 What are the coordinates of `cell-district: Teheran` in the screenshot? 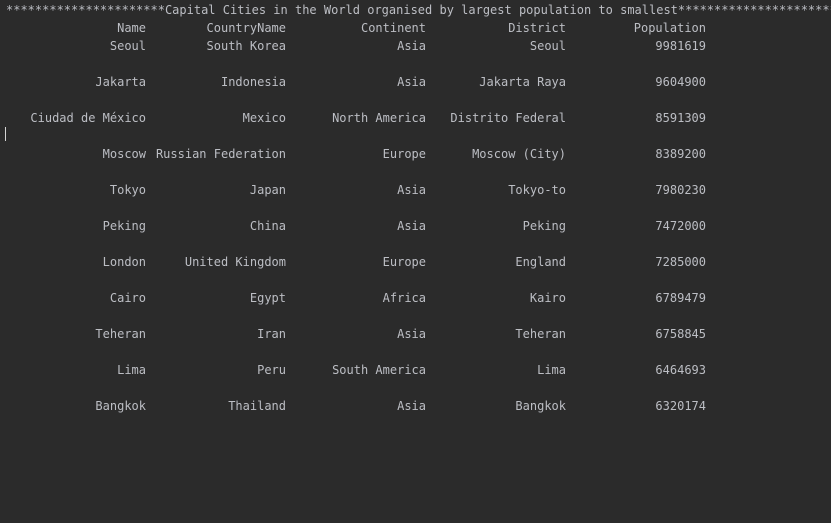 It's located at (540, 334).